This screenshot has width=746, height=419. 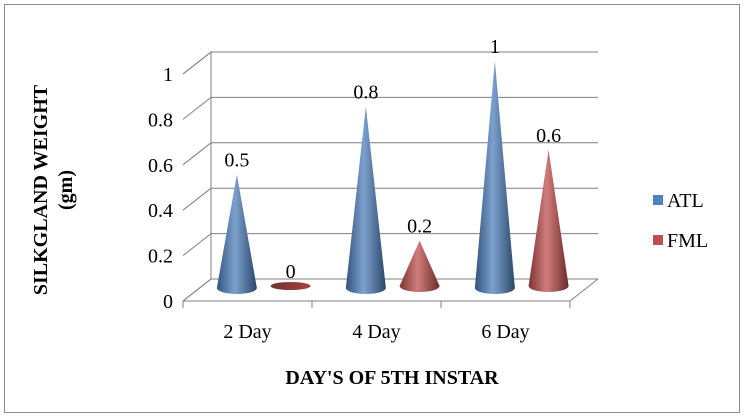 What do you see at coordinates (291, 272) in the screenshot?
I see `data-label-fml: 0` at bounding box center [291, 272].